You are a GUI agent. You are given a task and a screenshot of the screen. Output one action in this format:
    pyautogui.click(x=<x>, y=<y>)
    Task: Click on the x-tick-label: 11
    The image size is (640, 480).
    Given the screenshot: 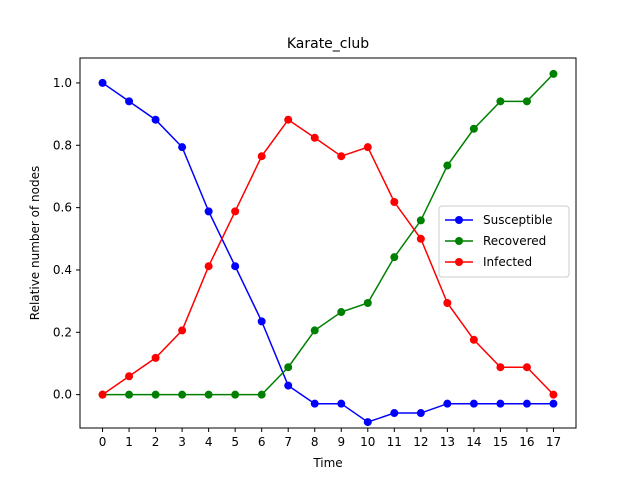 What is the action you would take?
    pyautogui.click(x=394, y=442)
    